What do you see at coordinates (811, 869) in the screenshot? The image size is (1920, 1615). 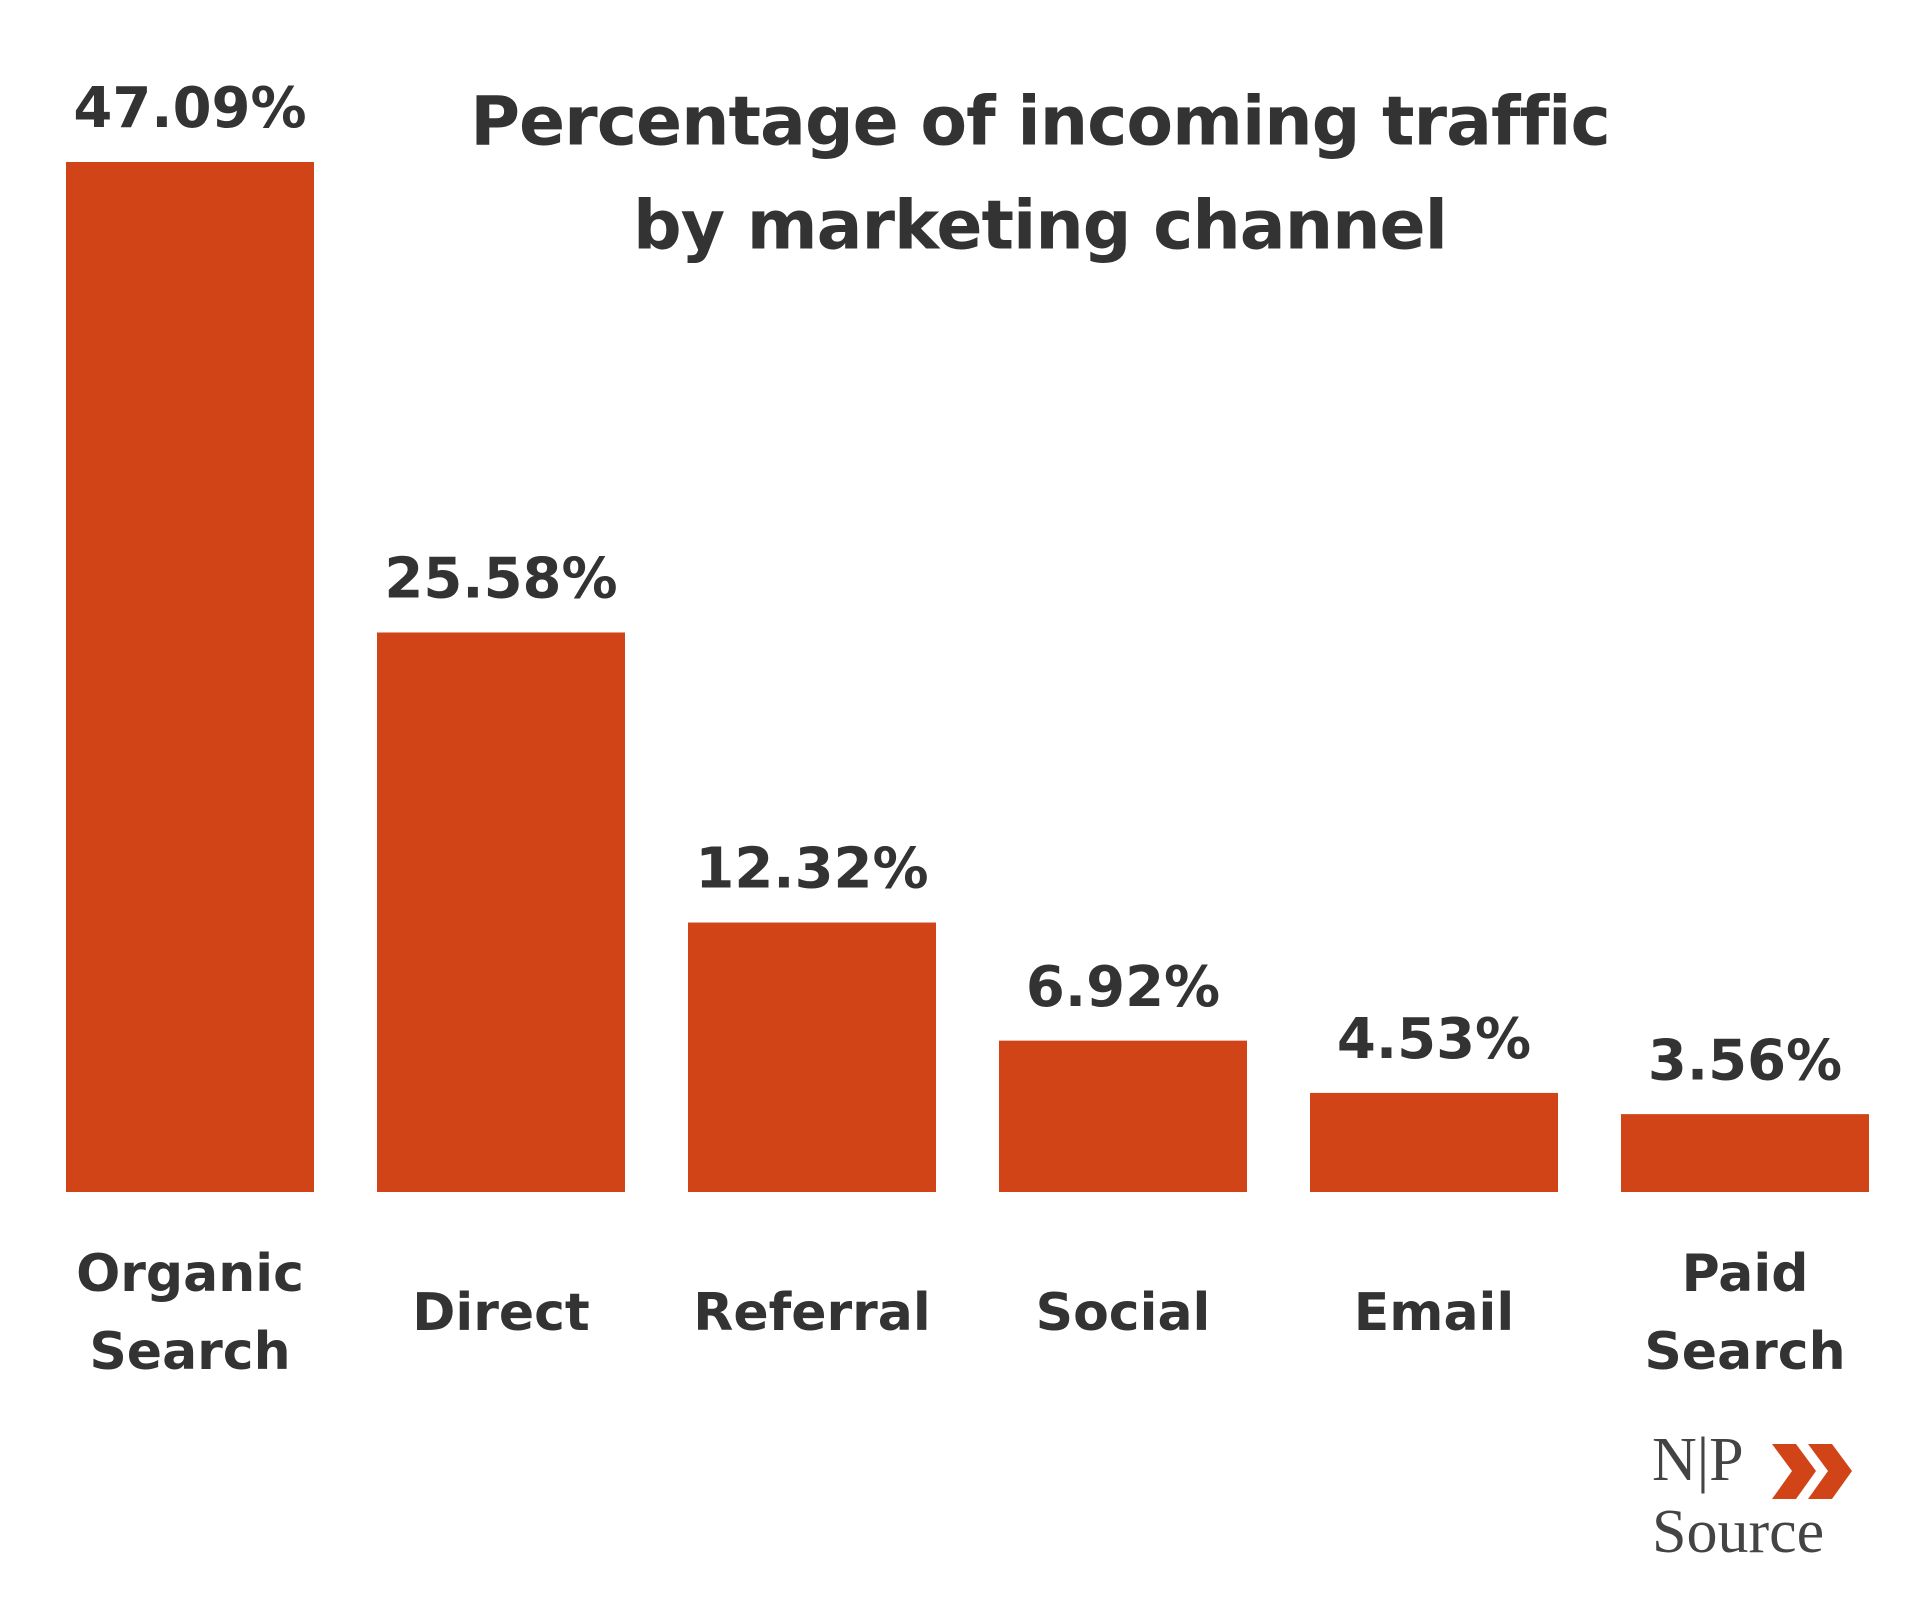 I see `value-label: 12.32%` at bounding box center [811, 869].